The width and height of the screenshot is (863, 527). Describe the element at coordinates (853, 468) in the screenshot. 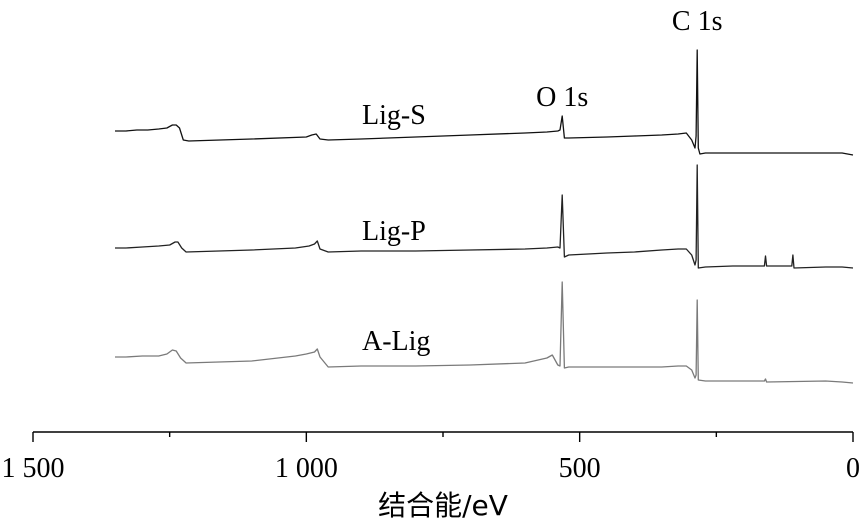

I see `x-tick-label: 0` at that location.